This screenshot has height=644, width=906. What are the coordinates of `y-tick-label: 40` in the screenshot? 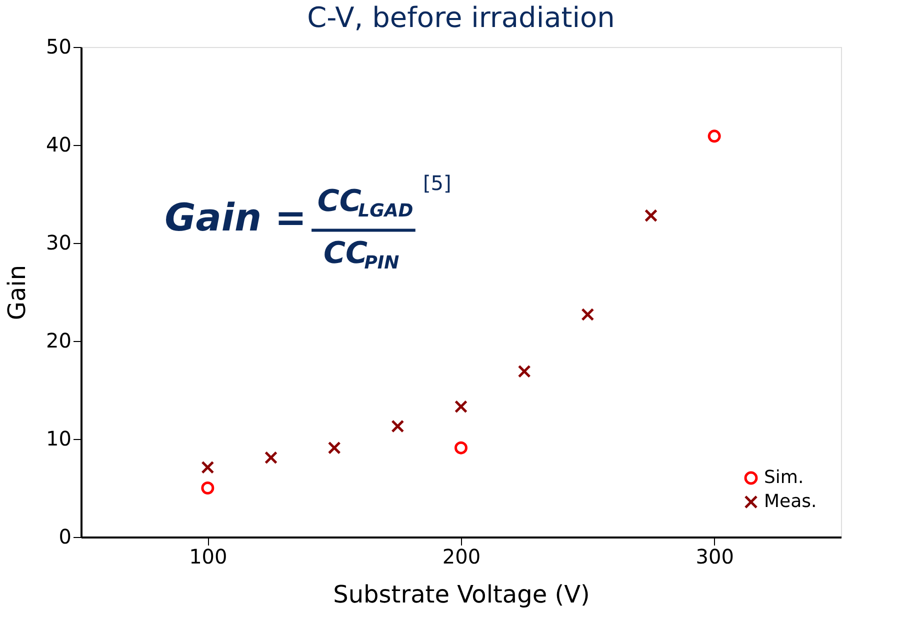 It's located at (59, 144).